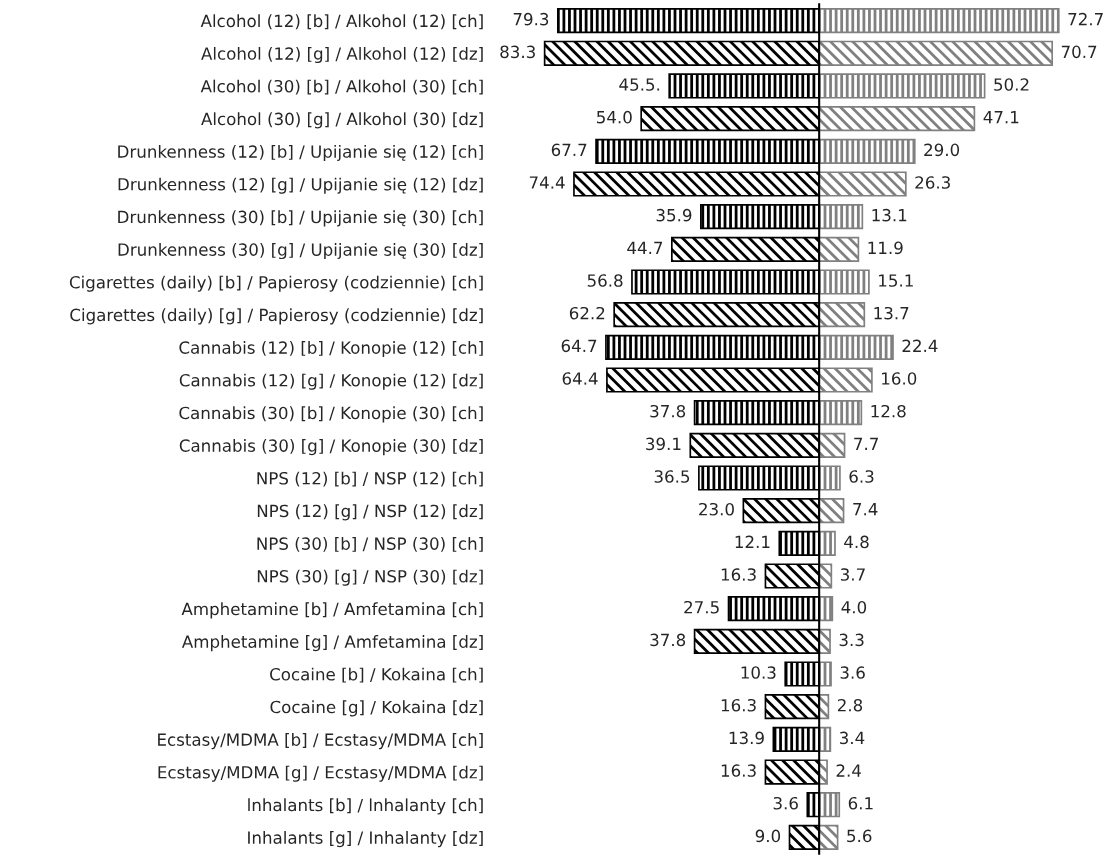 The width and height of the screenshot is (1113, 858). Describe the element at coordinates (332, 610) in the screenshot. I see `y-tick-label: Amphetamine [b] / Amfetamina [ch]` at that location.